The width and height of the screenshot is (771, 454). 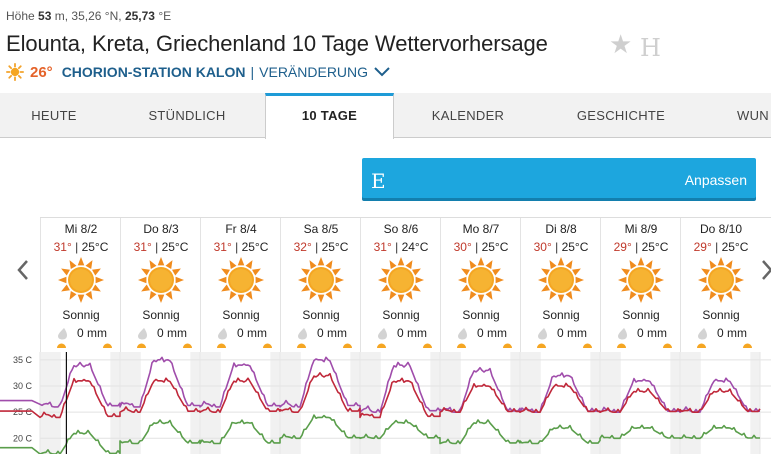 What do you see at coordinates (462, 247) in the screenshot?
I see `high-temp: 30°` at bounding box center [462, 247].